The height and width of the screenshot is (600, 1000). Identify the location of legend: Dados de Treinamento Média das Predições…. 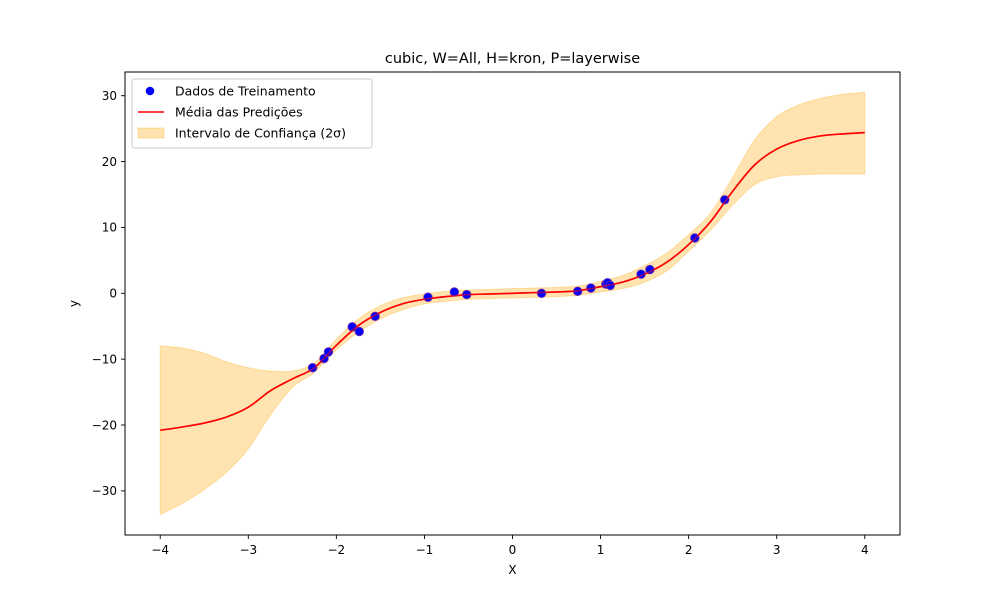
(252, 113).